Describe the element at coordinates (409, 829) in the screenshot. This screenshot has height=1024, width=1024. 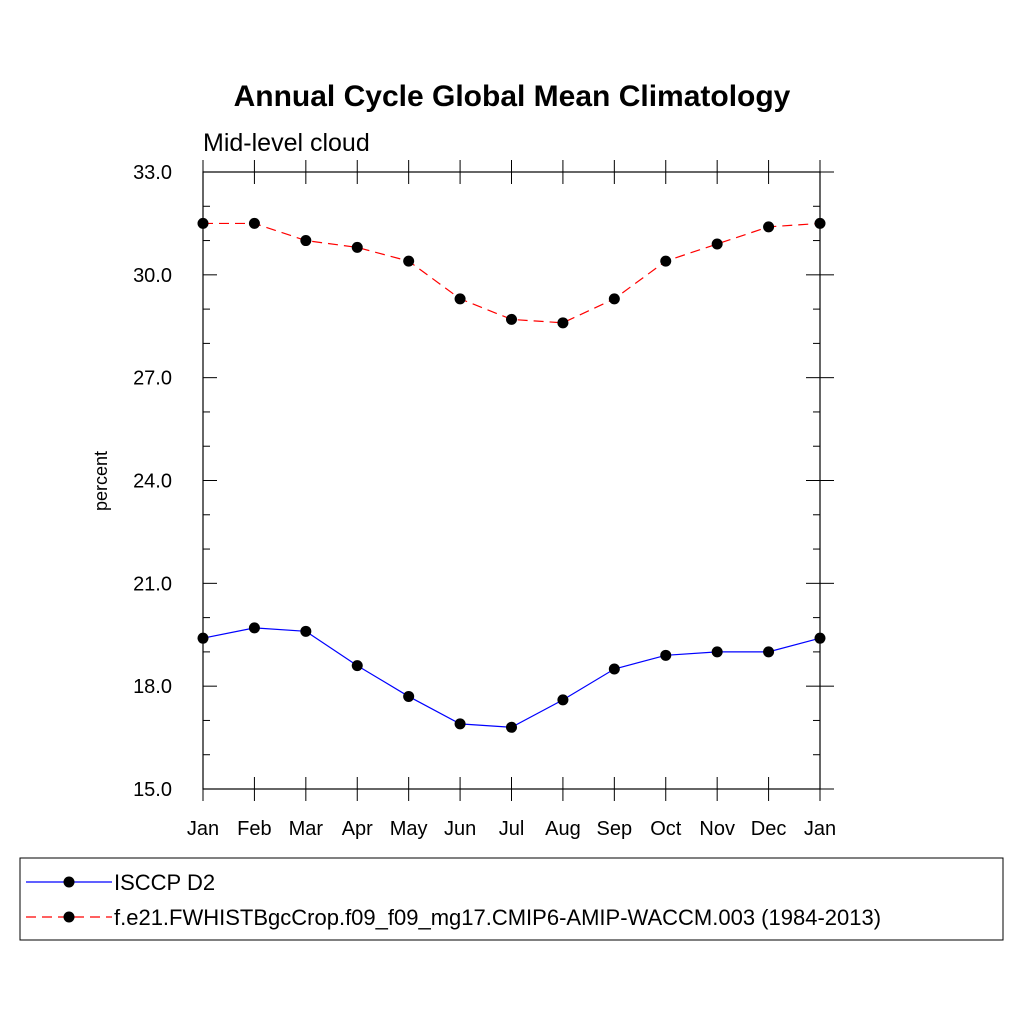
I see `x-tick-label: May` at that location.